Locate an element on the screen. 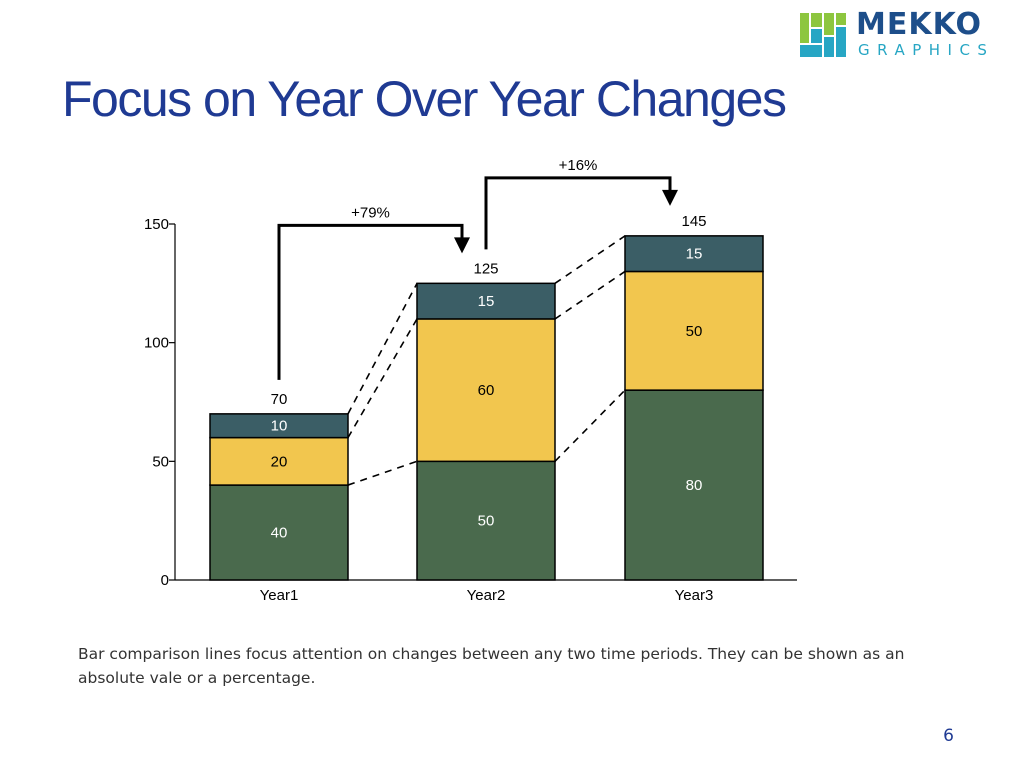  x-tick-label: Year1 is located at coordinates (279, 595).